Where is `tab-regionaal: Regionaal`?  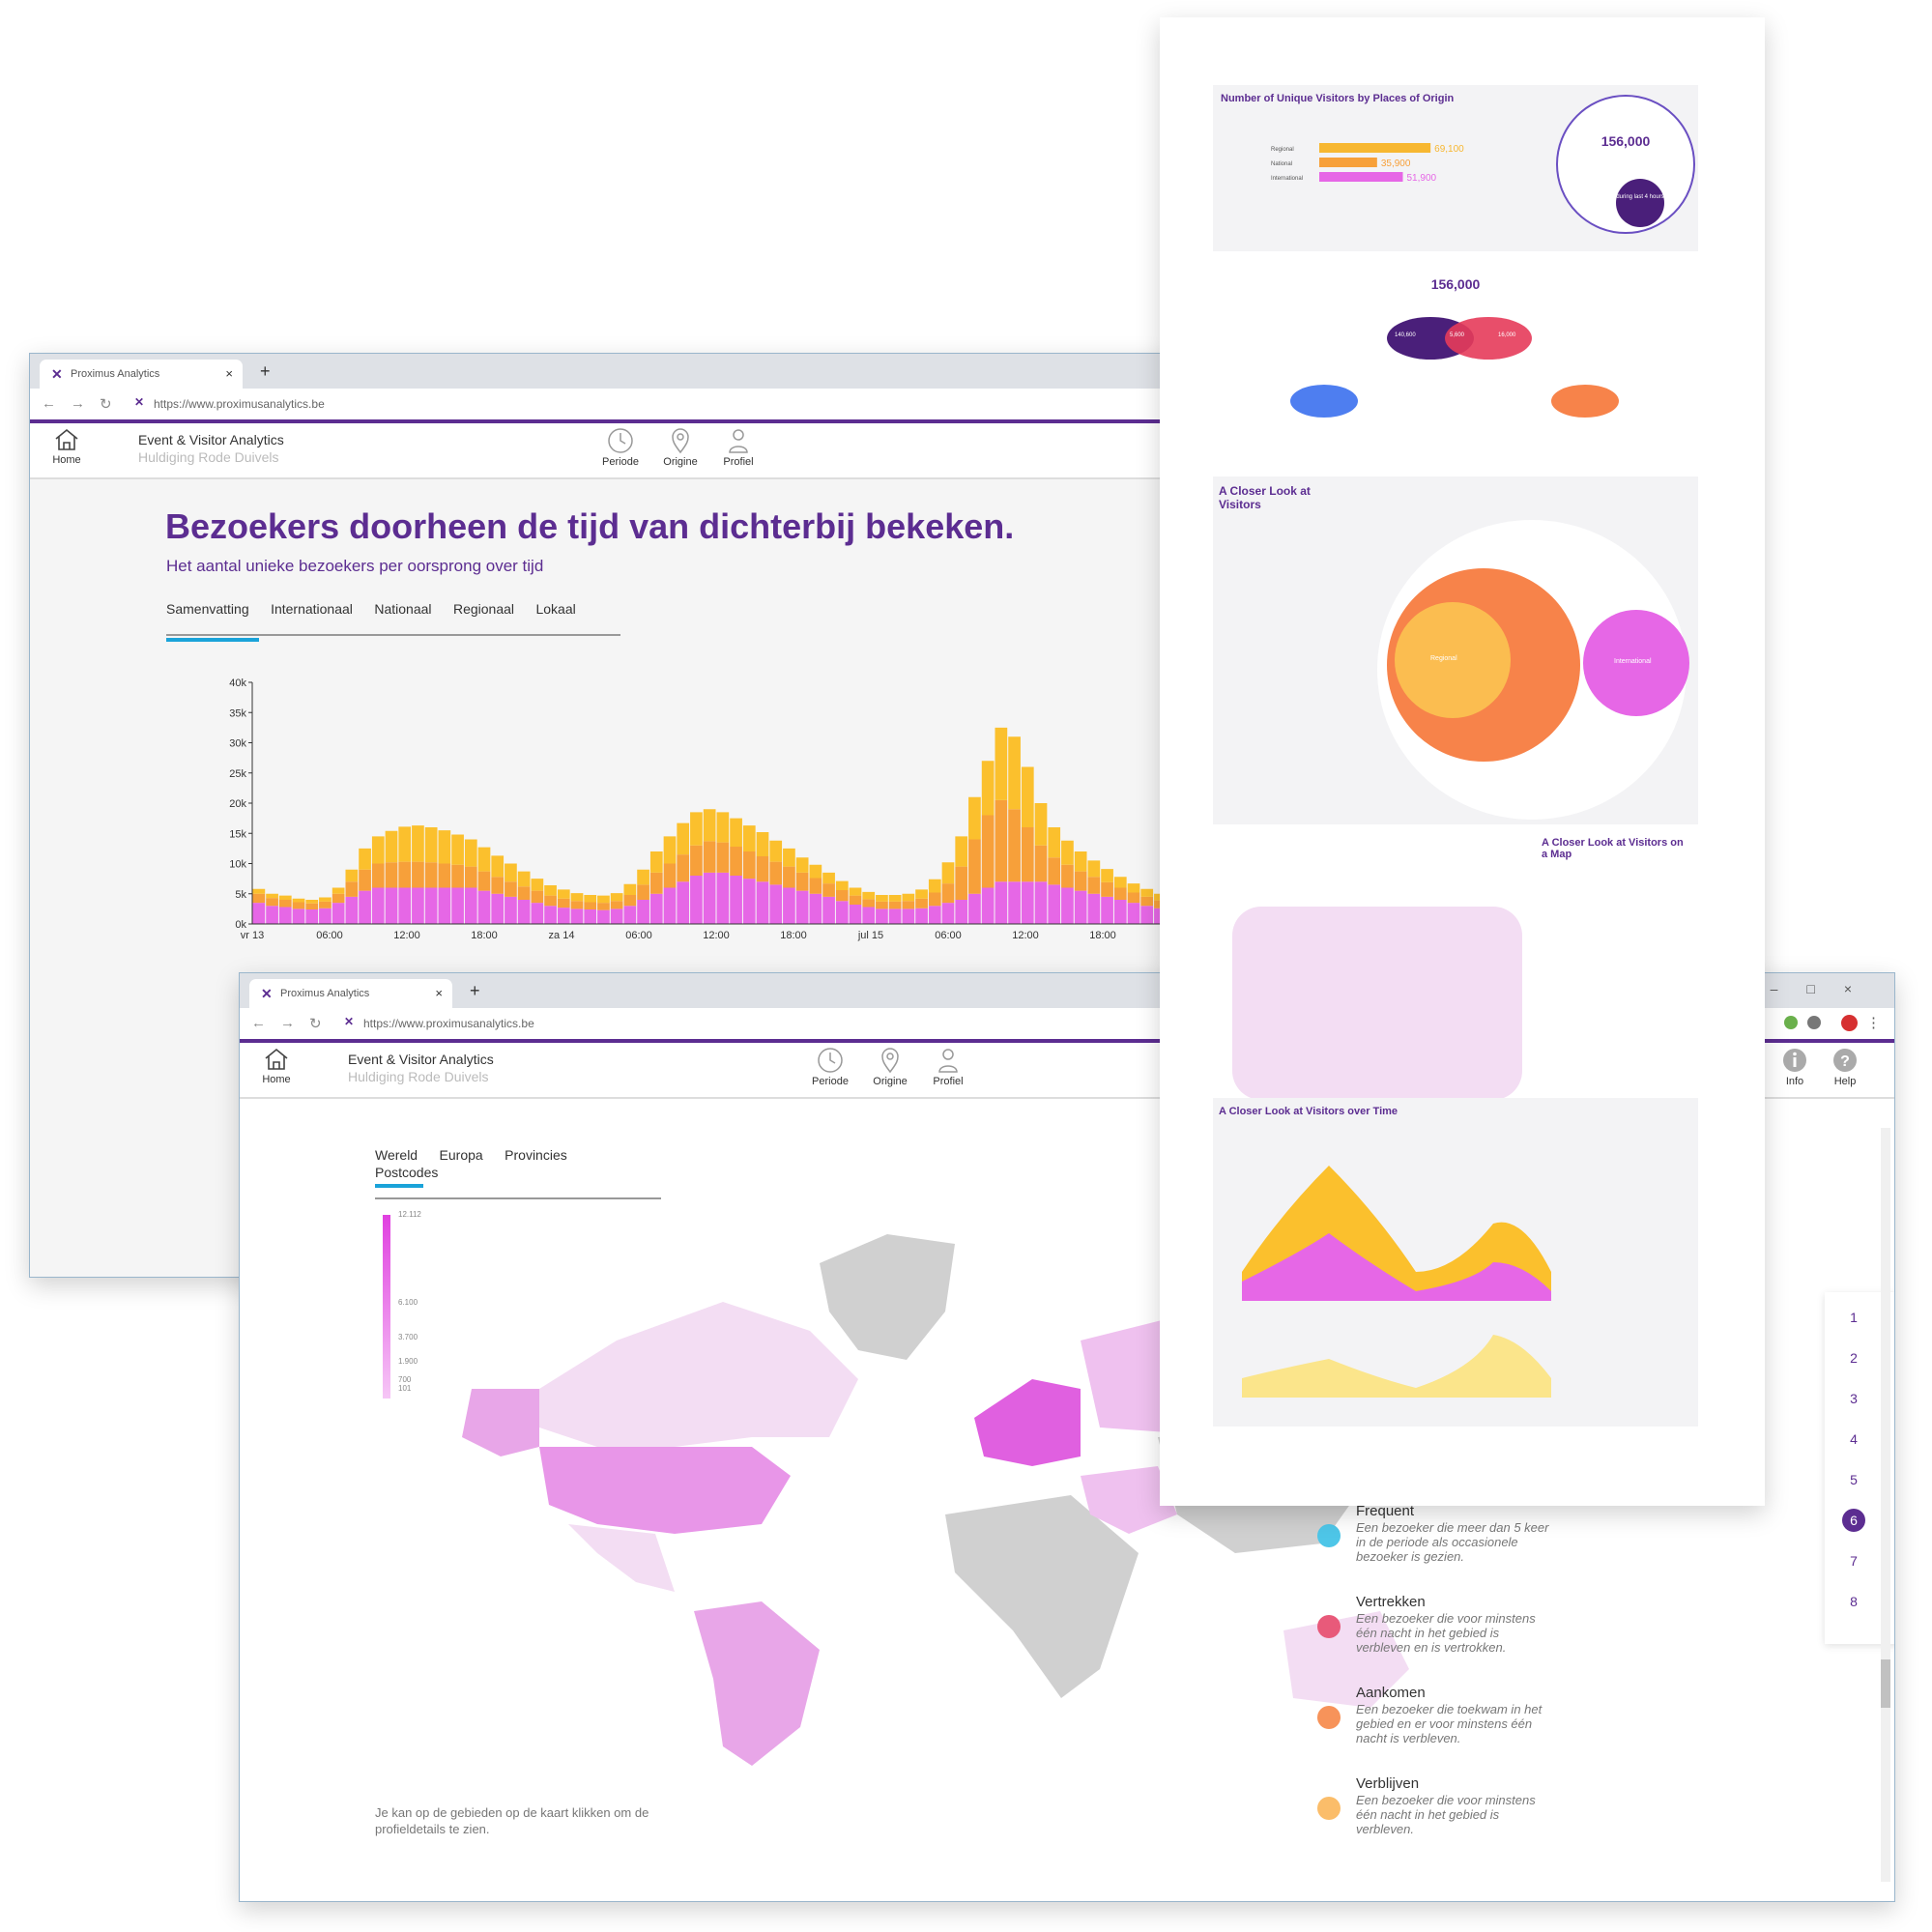 tab-regionaal: Regionaal is located at coordinates (483, 609).